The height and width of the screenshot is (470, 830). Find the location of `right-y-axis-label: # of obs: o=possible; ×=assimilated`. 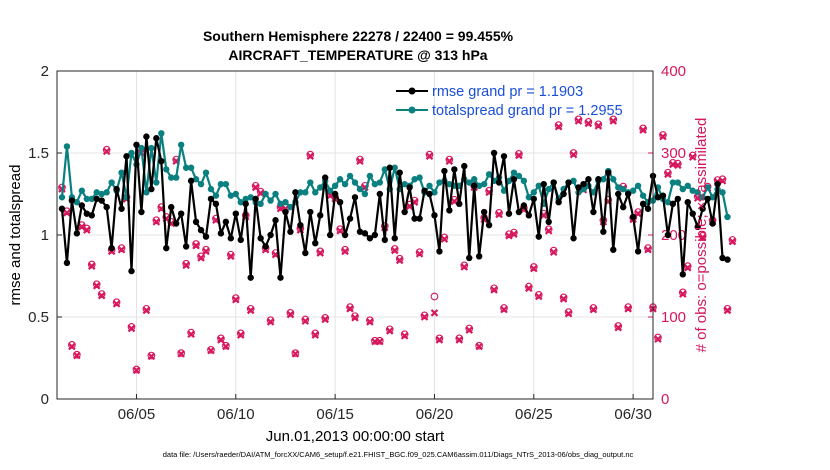

right-y-axis-label: # of obs: o=possible; ×=assimilated is located at coordinates (701, 235).